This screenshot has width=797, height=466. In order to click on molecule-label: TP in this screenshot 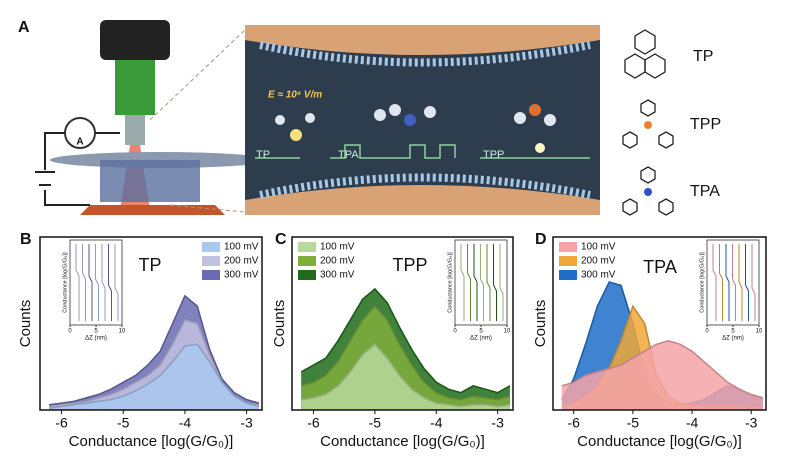, I will do `click(703, 56)`.